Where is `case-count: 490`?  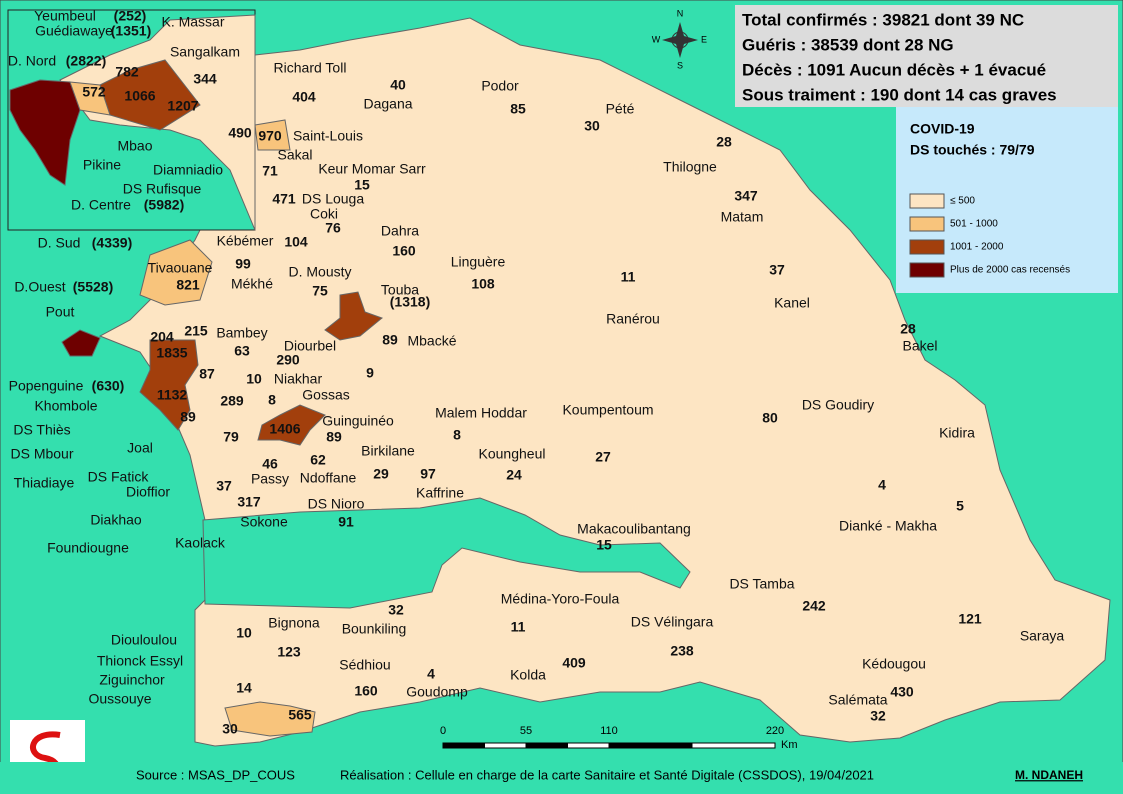
case-count: 490 is located at coordinates (240, 133).